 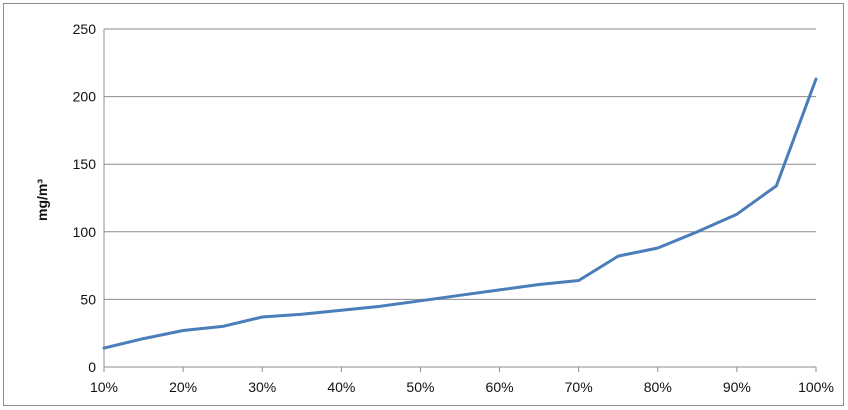 What do you see at coordinates (658, 387) in the screenshot?
I see `x-tick-label: 80%` at bounding box center [658, 387].